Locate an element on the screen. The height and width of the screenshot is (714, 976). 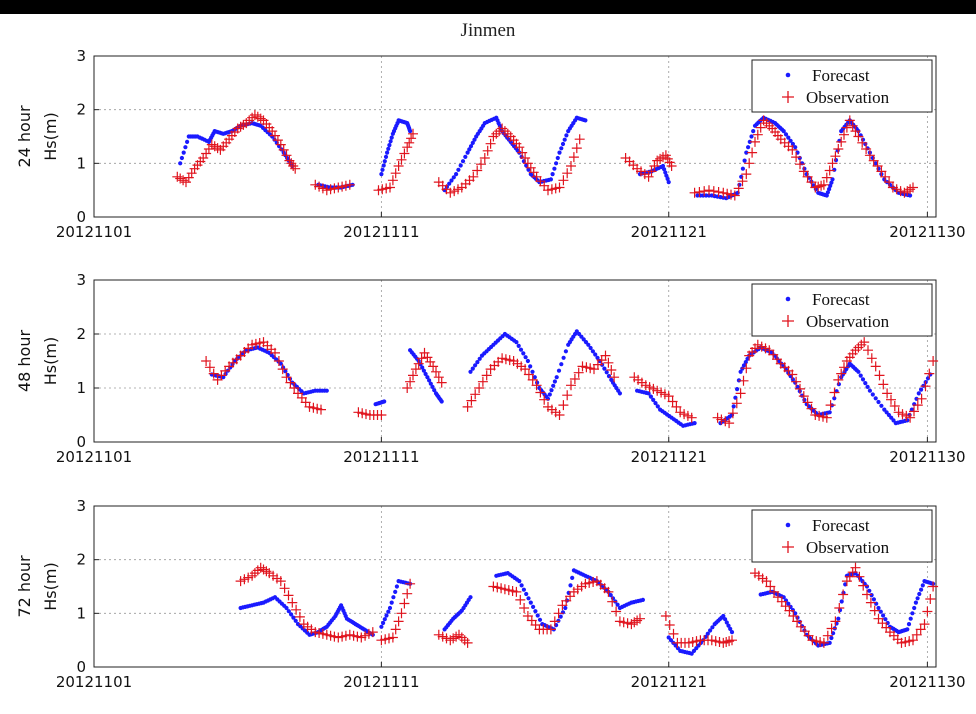
x-tick-label: 20121130 is located at coordinates (927, 457).